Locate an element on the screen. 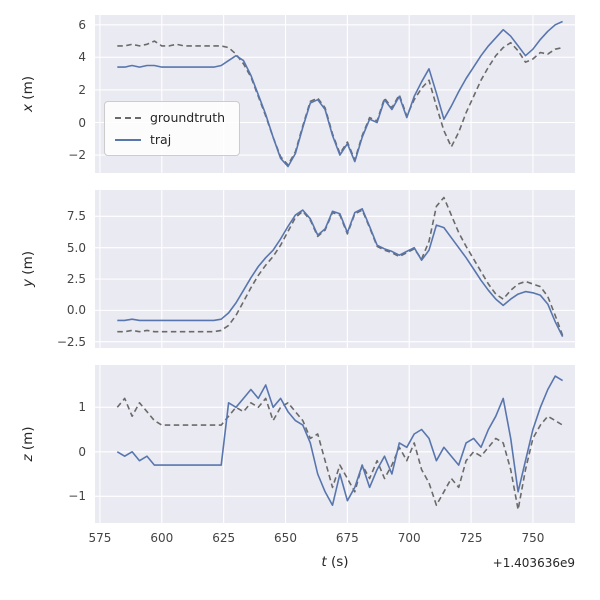 The width and height of the screenshot is (600, 600). y-tick-label: 5.0 is located at coordinates (76, 247).